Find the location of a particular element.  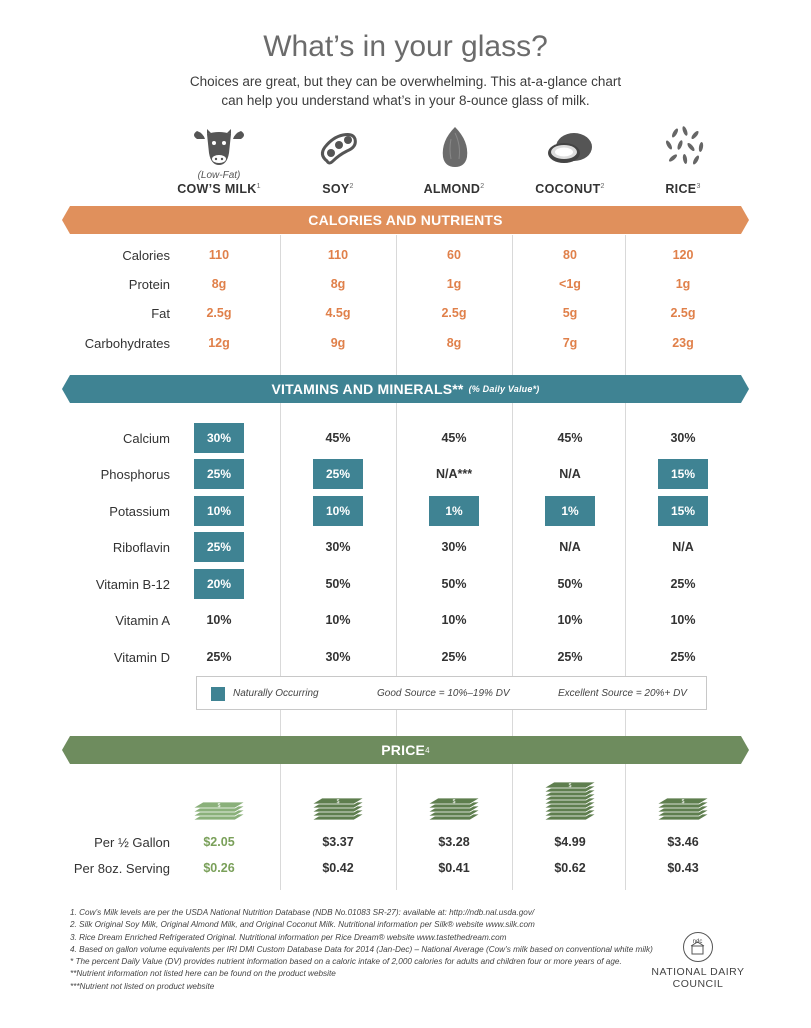

column-header-cows-milk: COW’S MILK1 is located at coordinates (219, 189).